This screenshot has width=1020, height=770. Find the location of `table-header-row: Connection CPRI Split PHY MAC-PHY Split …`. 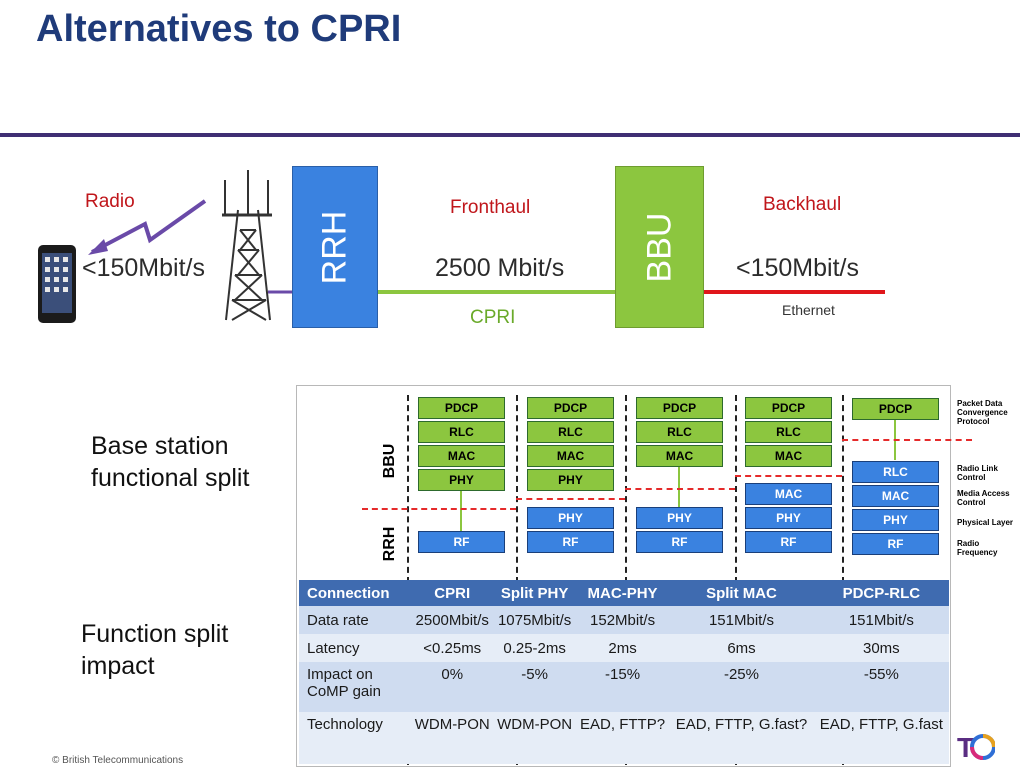

table-header-row: Connection CPRI Split PHY MAC-PHY Split … is located at coordinates (624, 593).